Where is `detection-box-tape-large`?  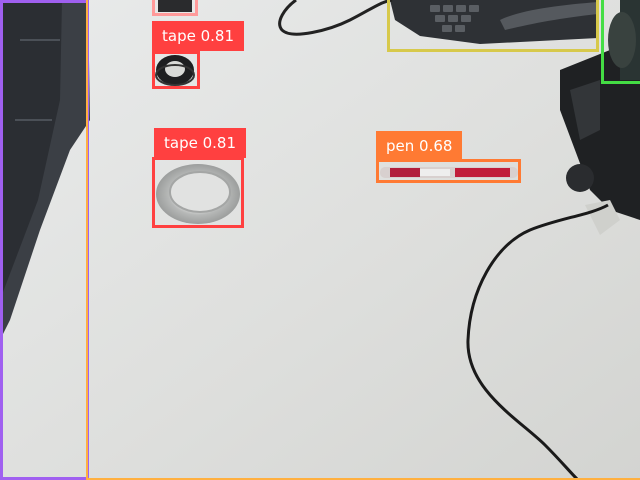 detection-box-tape-large is located at coordinates (198, 192).